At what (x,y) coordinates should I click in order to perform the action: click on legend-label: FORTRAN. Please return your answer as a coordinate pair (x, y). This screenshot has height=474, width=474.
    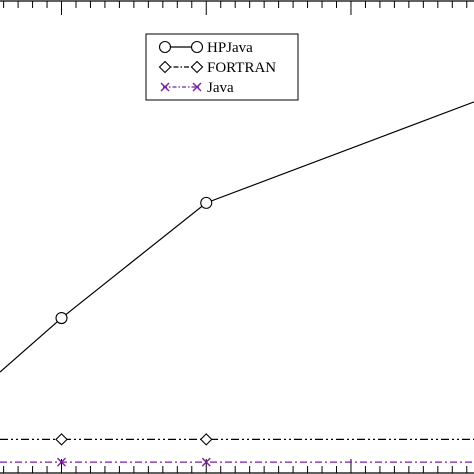
    Looking at the image, I should click on (241, 68).